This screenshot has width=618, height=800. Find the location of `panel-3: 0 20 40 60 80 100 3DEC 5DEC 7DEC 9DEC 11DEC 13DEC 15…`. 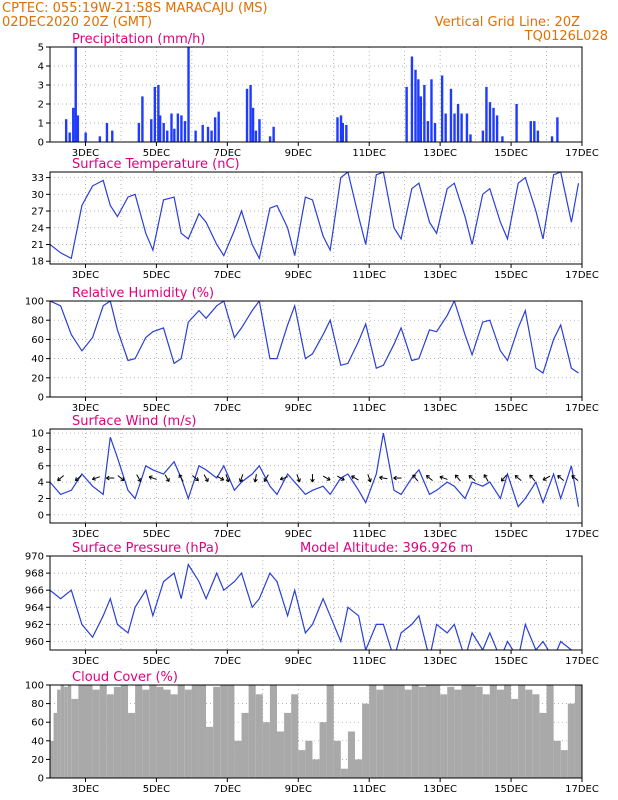

panel-3: 0 20 40 60 80 100 3DEC 5DEC 7DEC 9DEC 11DEC 13DEC 15… is located at coordinates (312, 350).